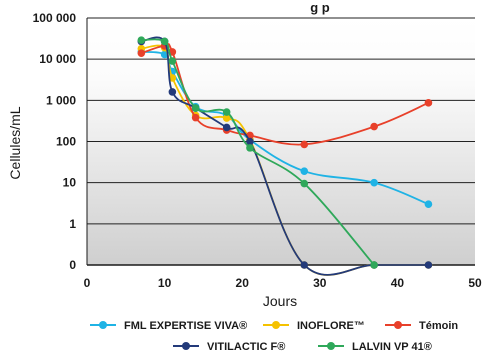 This screenshot has height=358, width=485. Describe the element at coordinates (15, 142) in the screenshot. I see `y-axis-label: Cellules/mL` at that location.